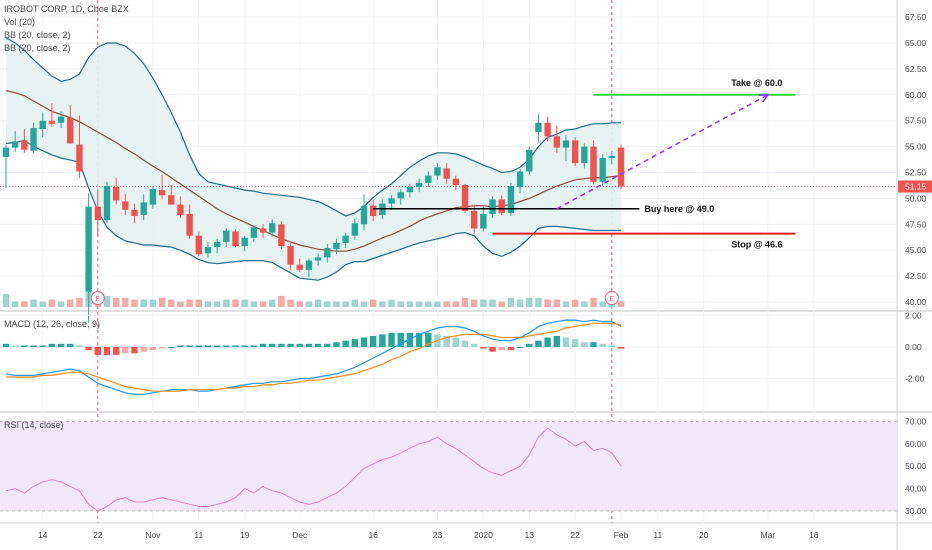 The width and height of the screenshot is (932, 550). What do you see at coordinates (704, 535) in the screenshot?
I see `time-tick-label: 20` at bounding box center [704, 535].